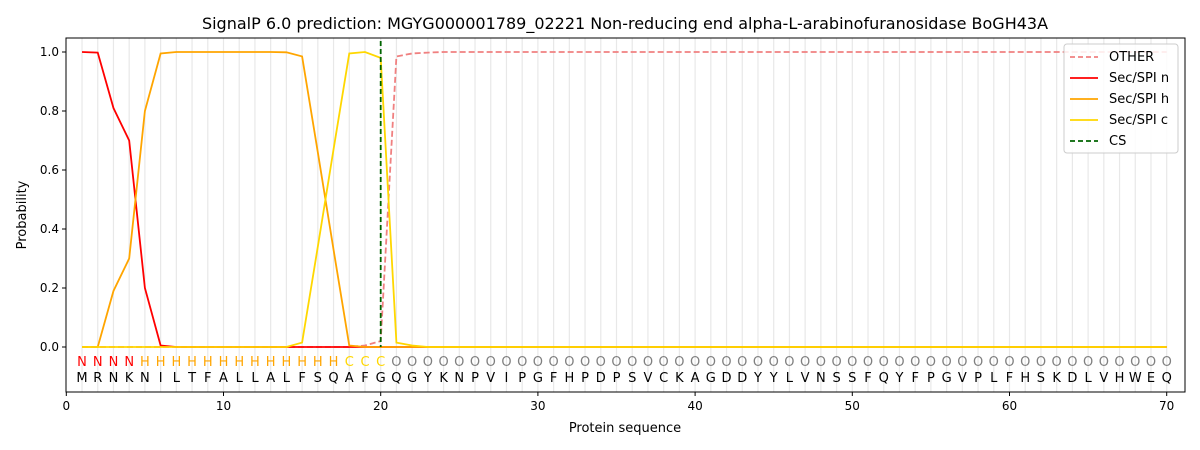 The height and width of the screenshot is (450, 1200). I want to click on x-tick-label: 50, so click(852, 406).